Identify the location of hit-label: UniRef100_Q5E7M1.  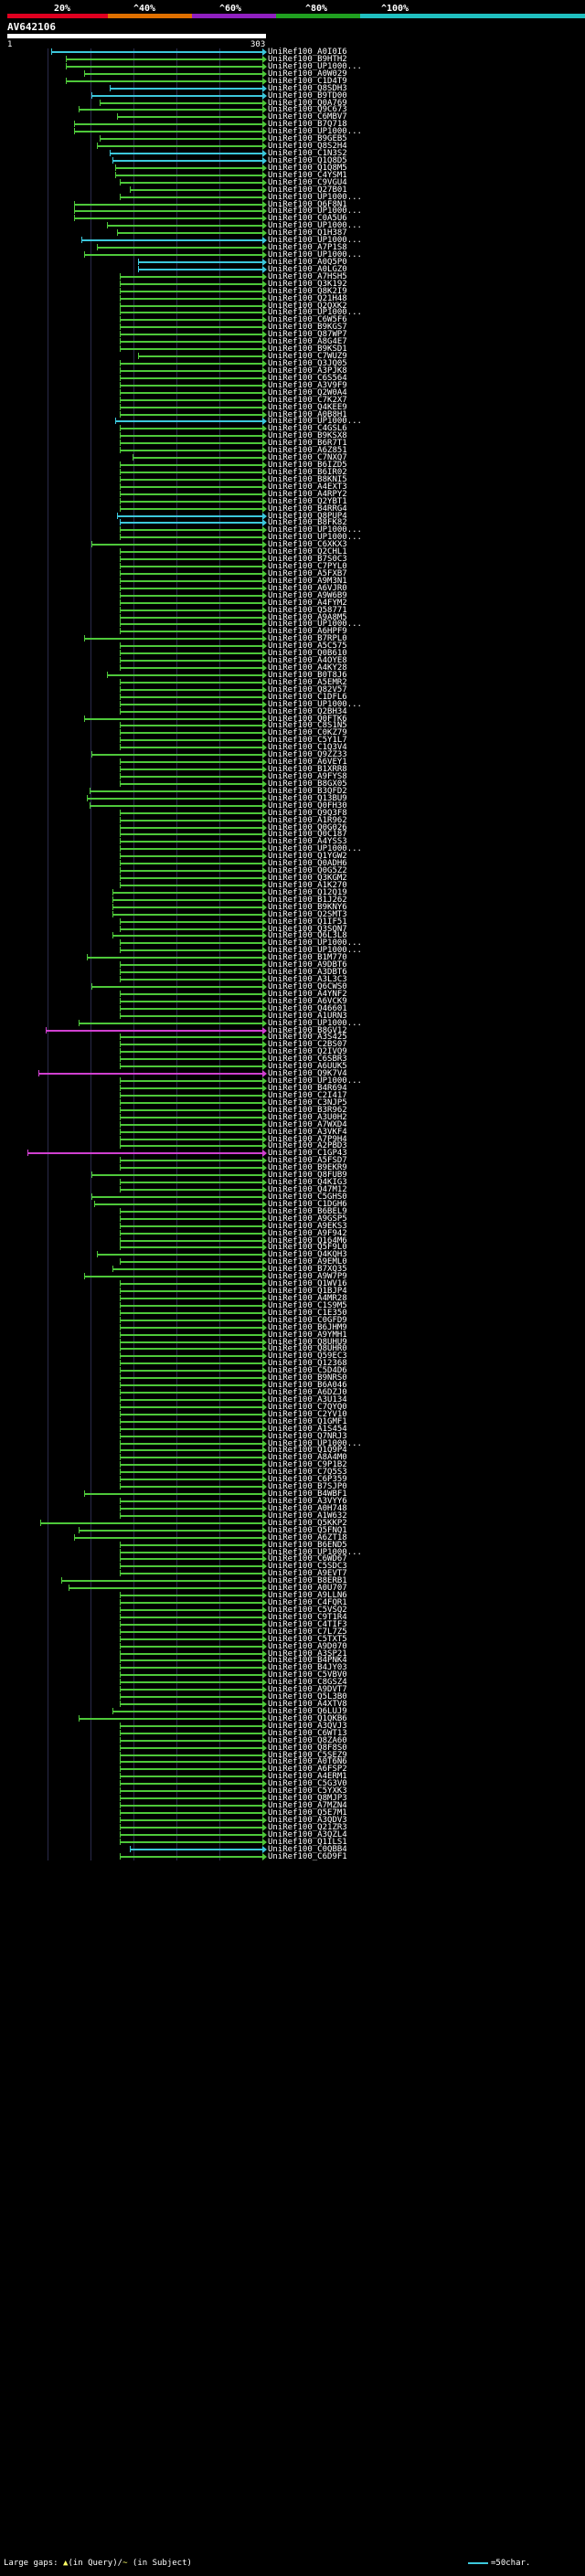
(308, 1812).